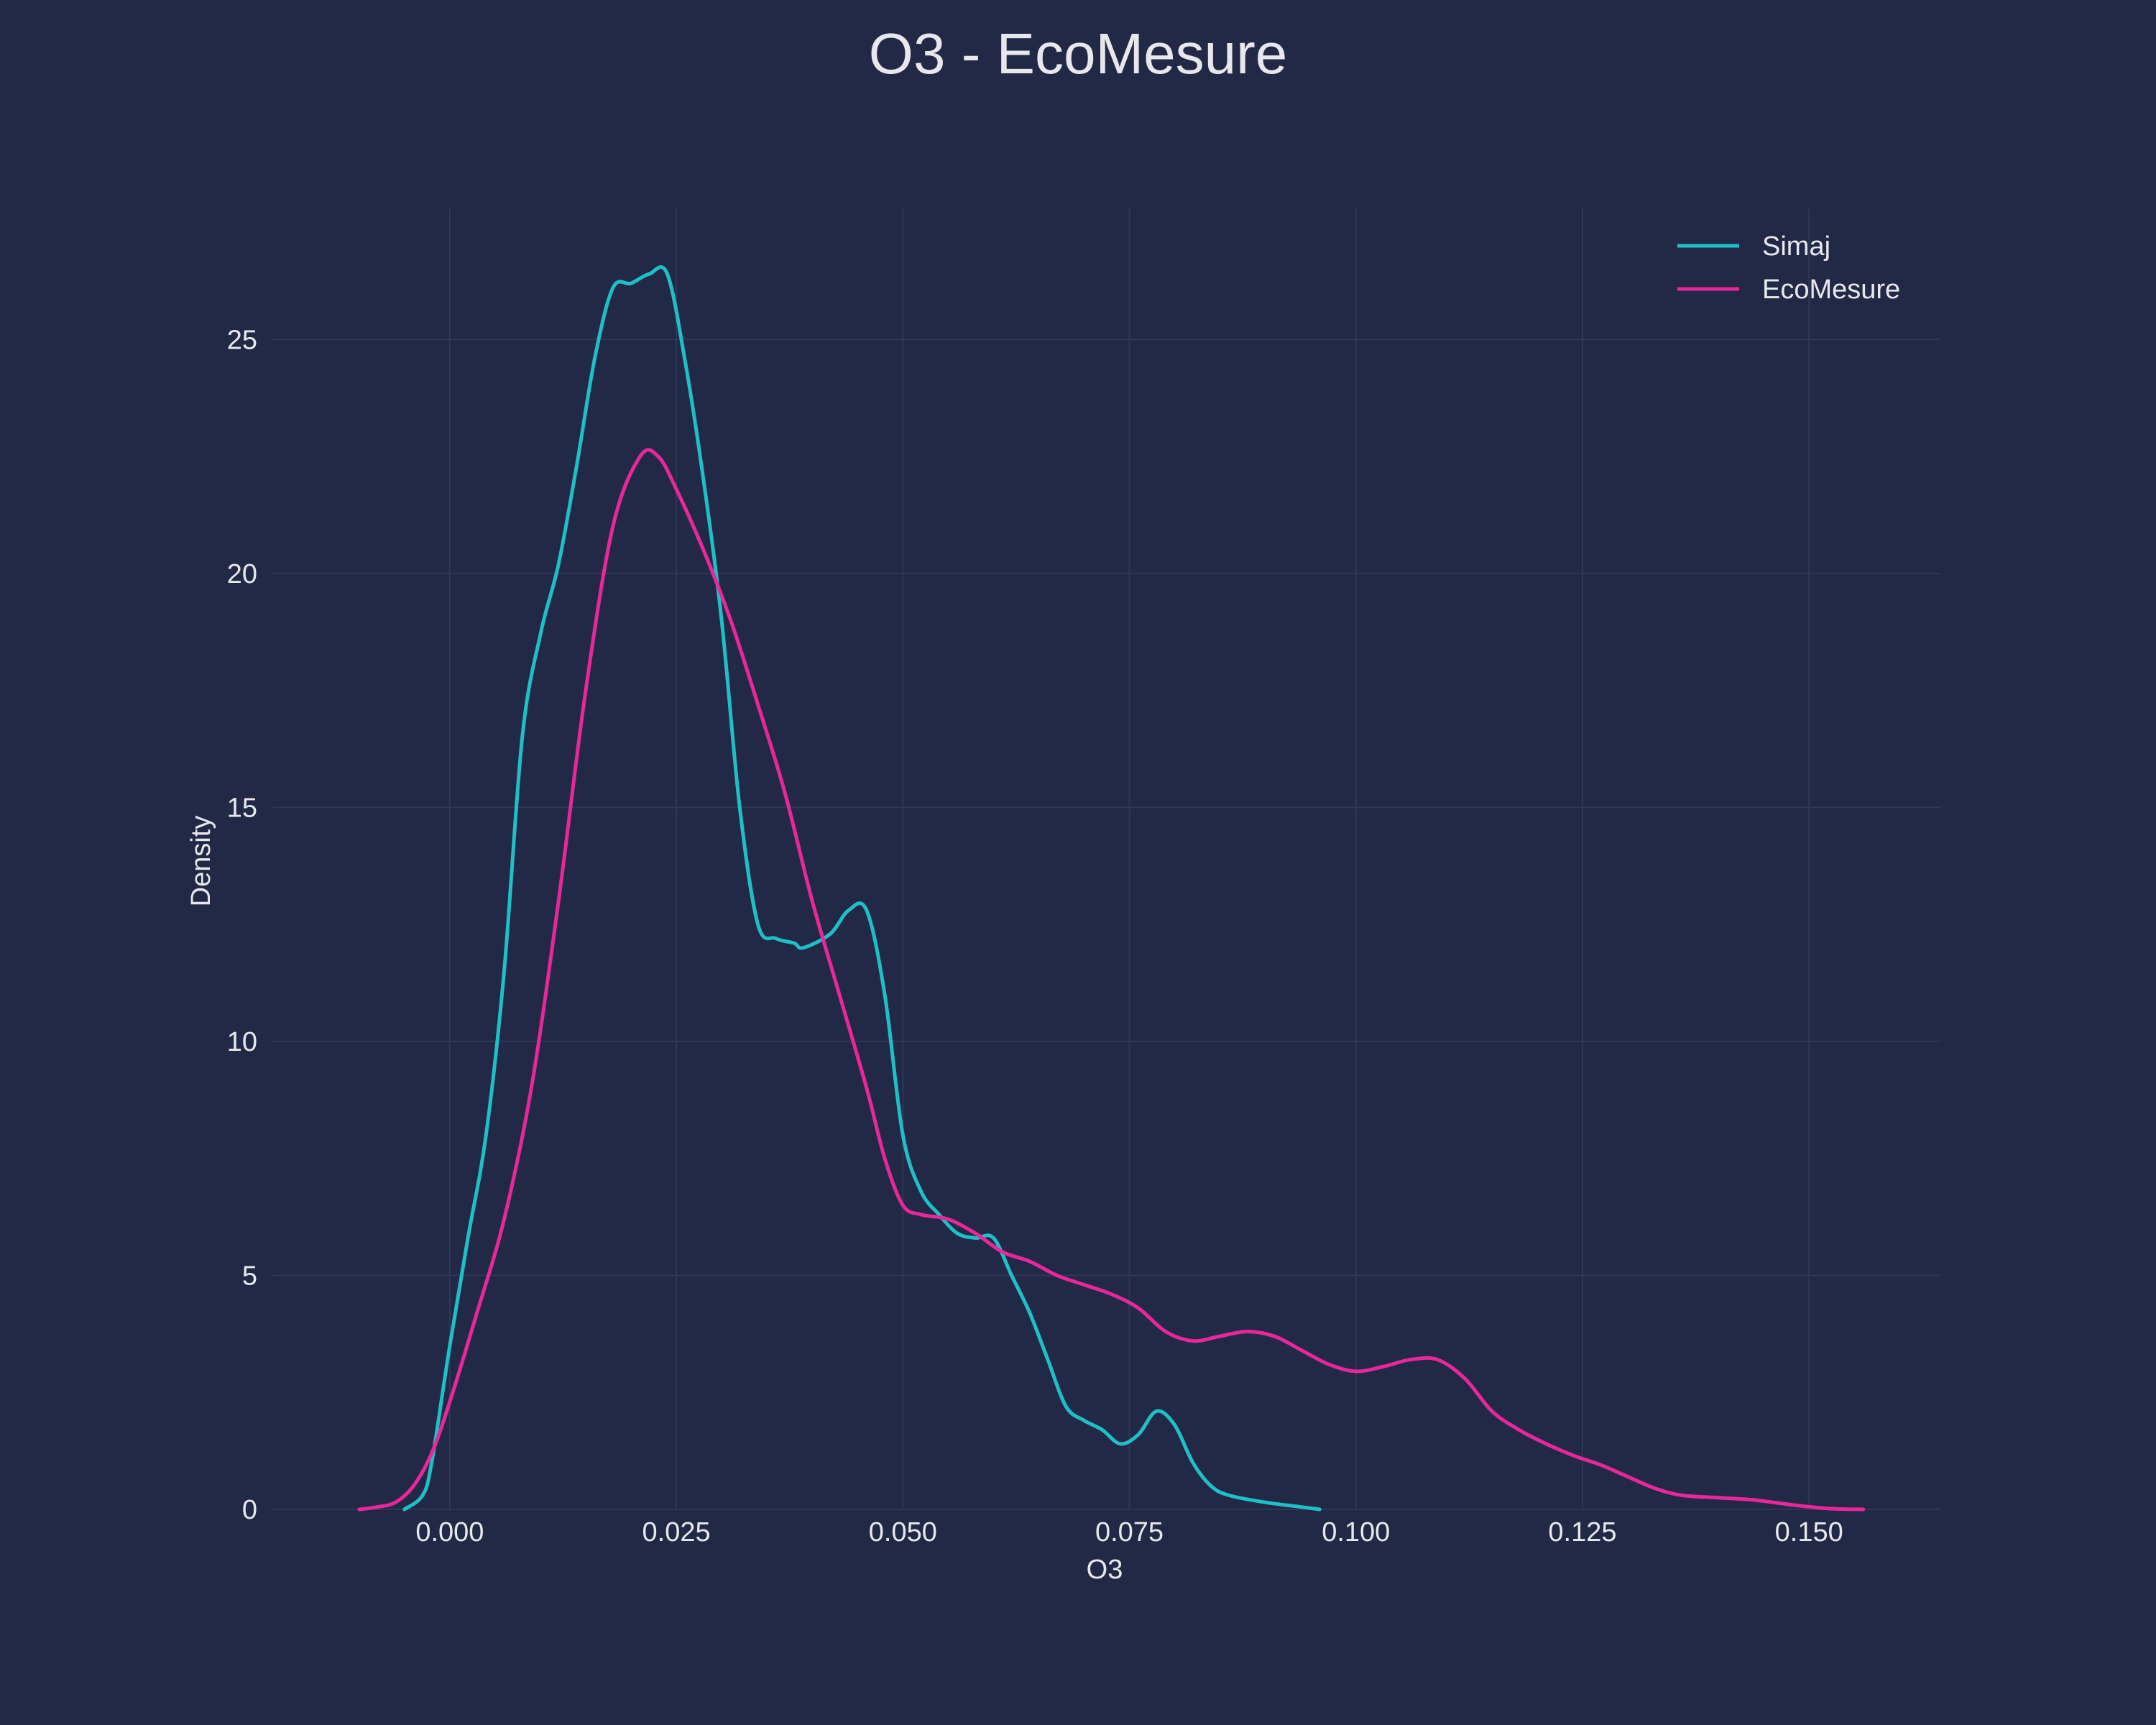 This screenshot has height=1725, width=2156. I want to click on y-tick-label: 0, so click(249, 1510).